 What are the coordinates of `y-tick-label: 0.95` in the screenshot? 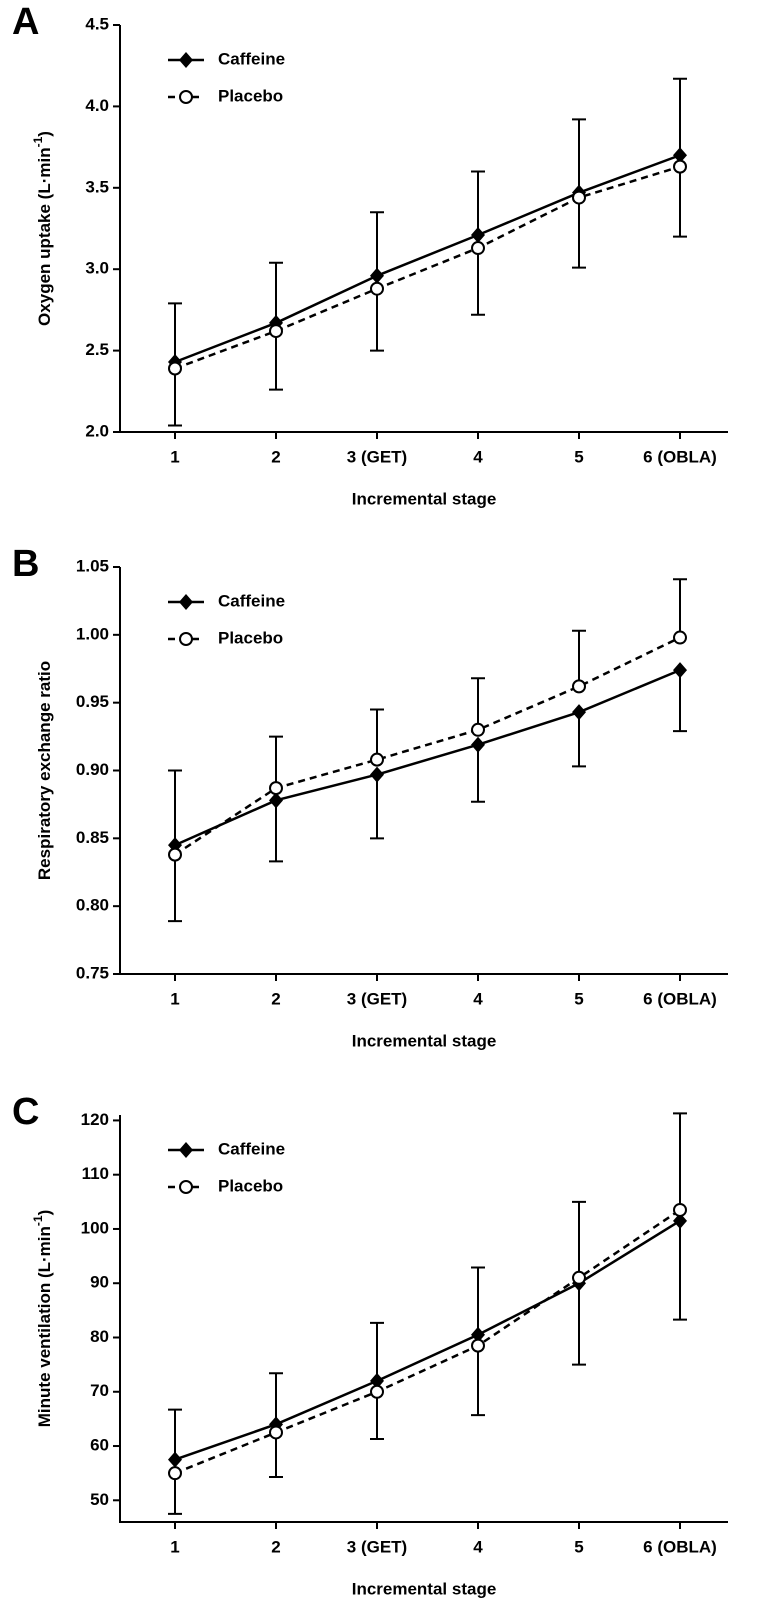 It's located at (92, 701).